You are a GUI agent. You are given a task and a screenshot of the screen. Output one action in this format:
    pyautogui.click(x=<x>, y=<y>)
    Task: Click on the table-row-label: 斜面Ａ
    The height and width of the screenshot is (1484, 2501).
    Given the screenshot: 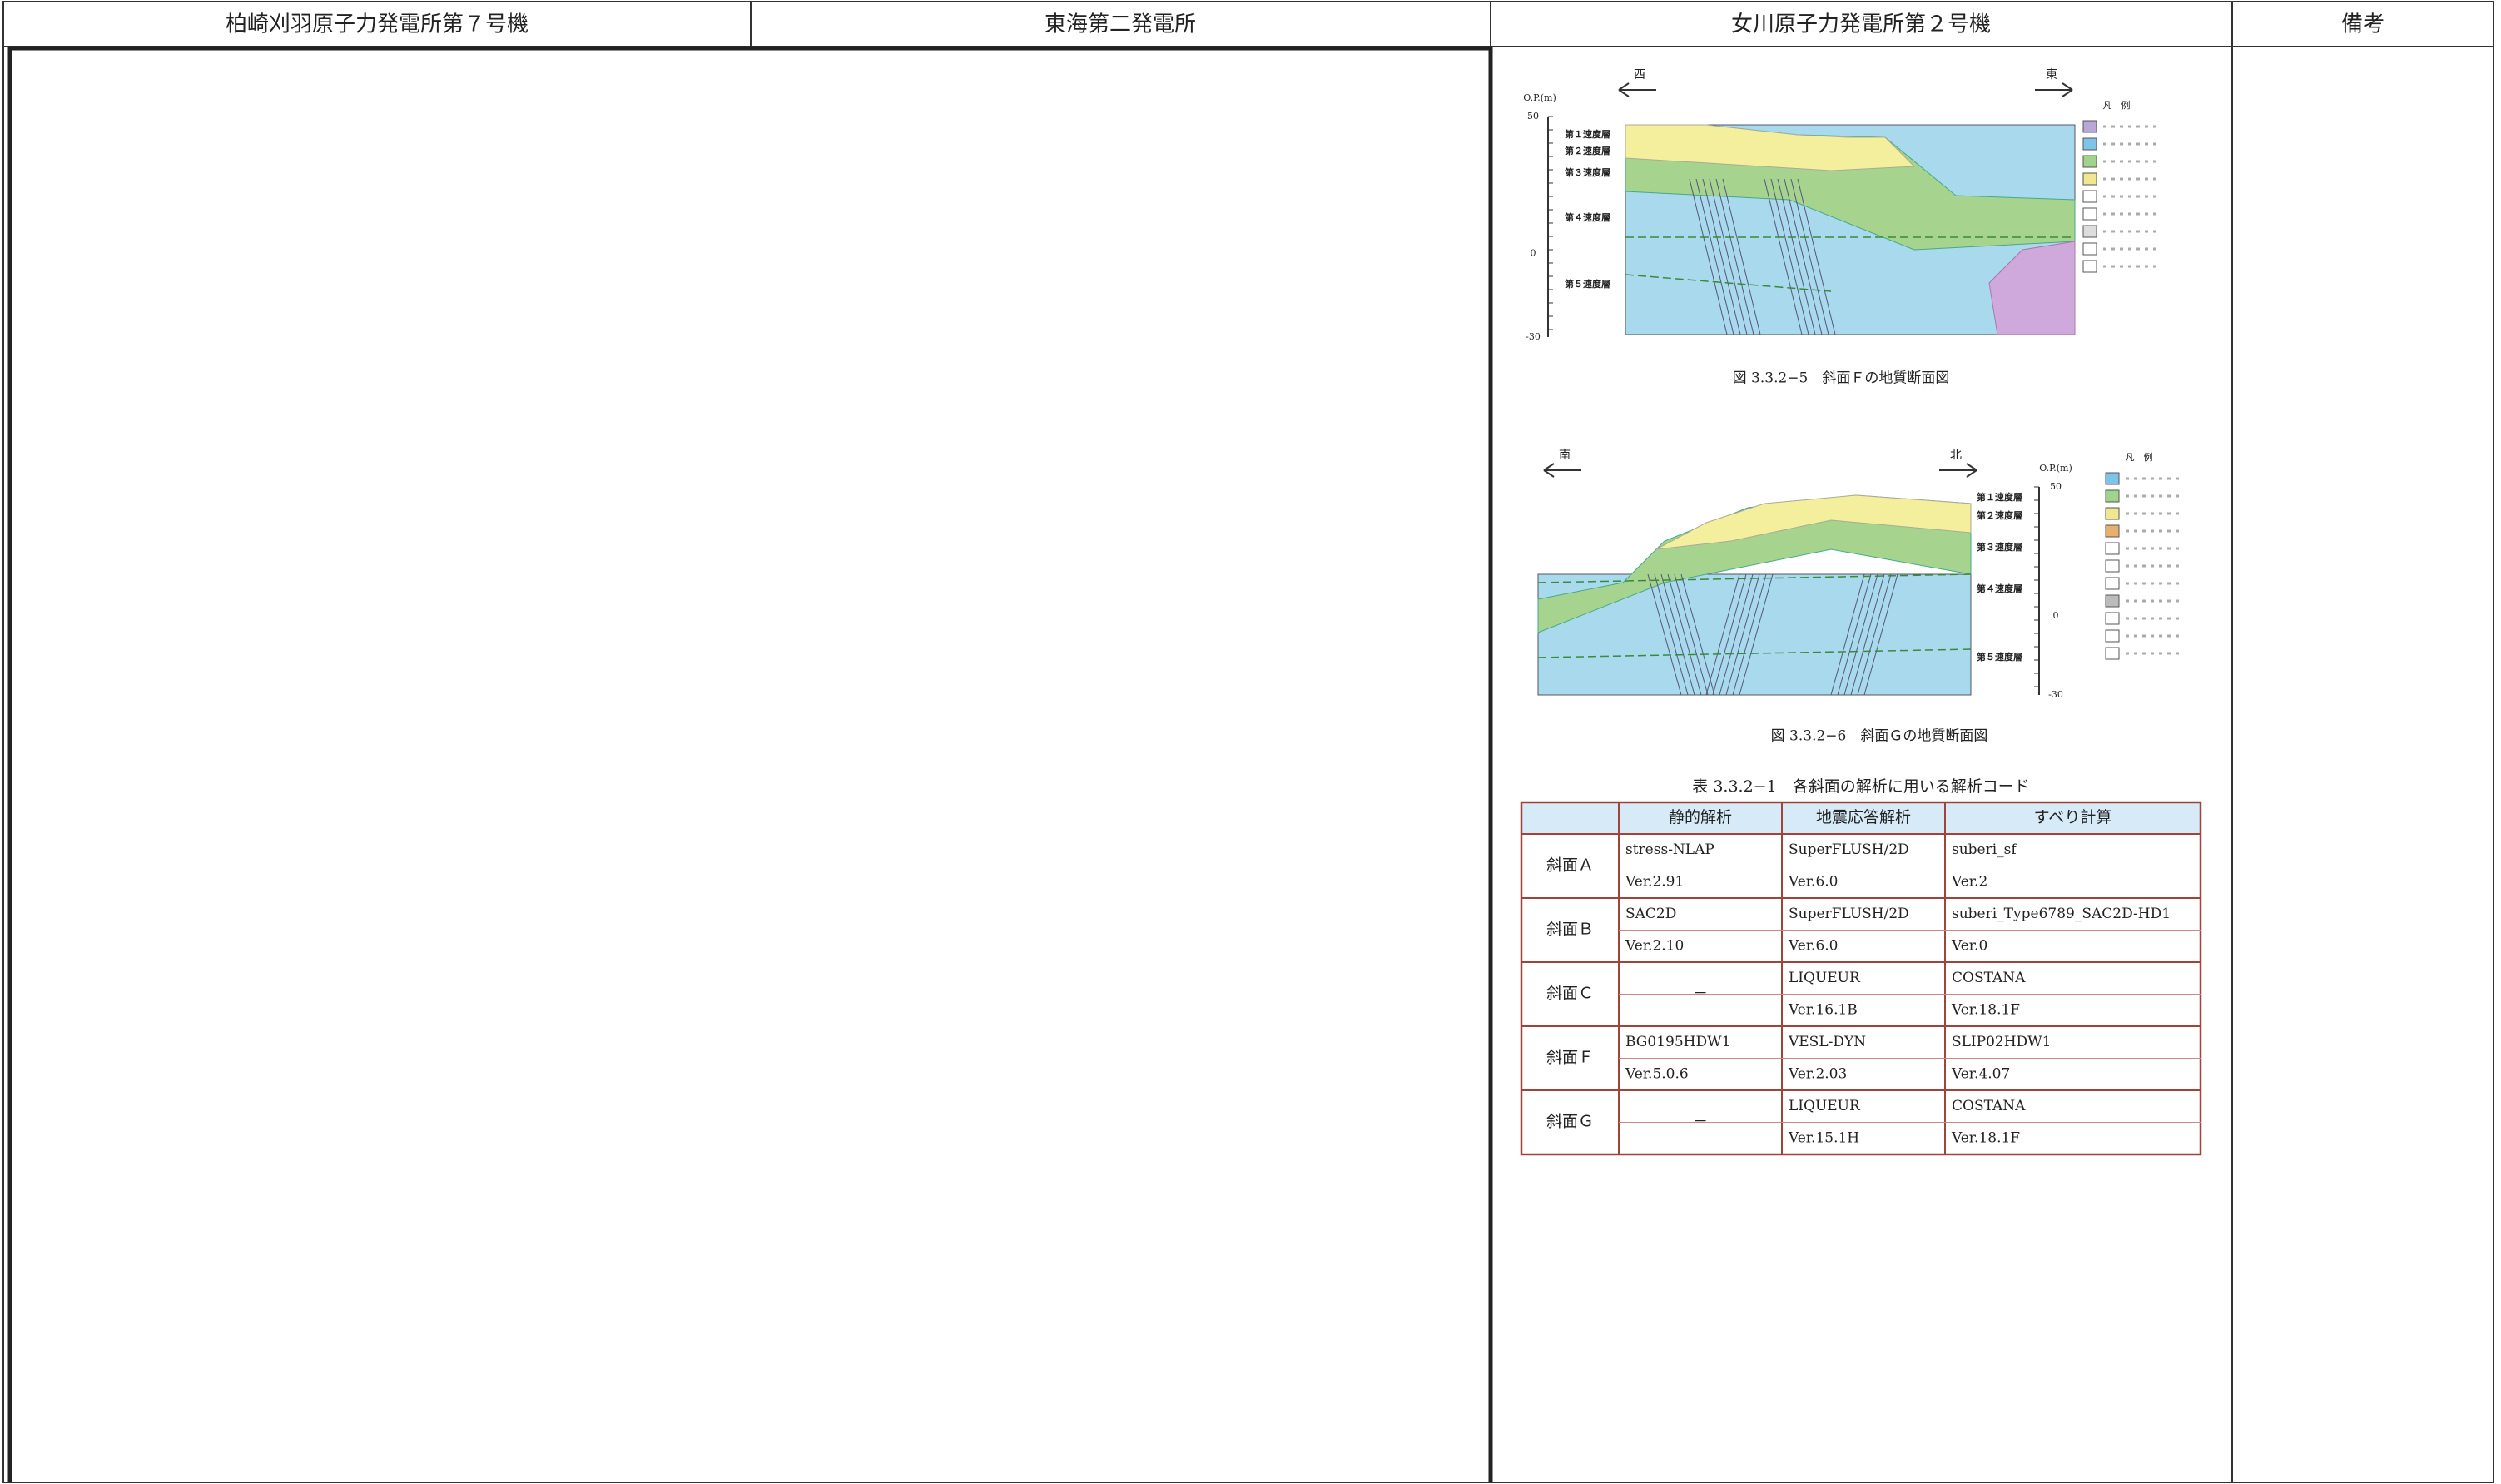 What is the action you would take?
    pyautogui.click(x=1570, y=866)
    